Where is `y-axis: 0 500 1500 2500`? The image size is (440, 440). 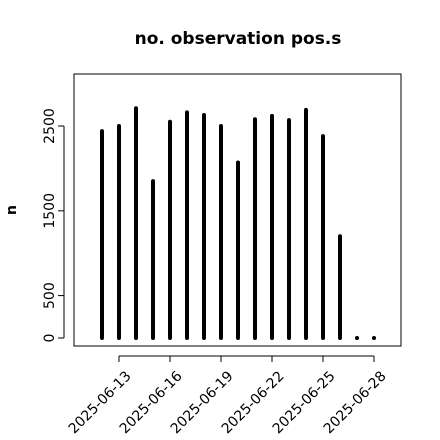
y-axis: 0 500 1500 2500 is located at coordinates (53, 225).